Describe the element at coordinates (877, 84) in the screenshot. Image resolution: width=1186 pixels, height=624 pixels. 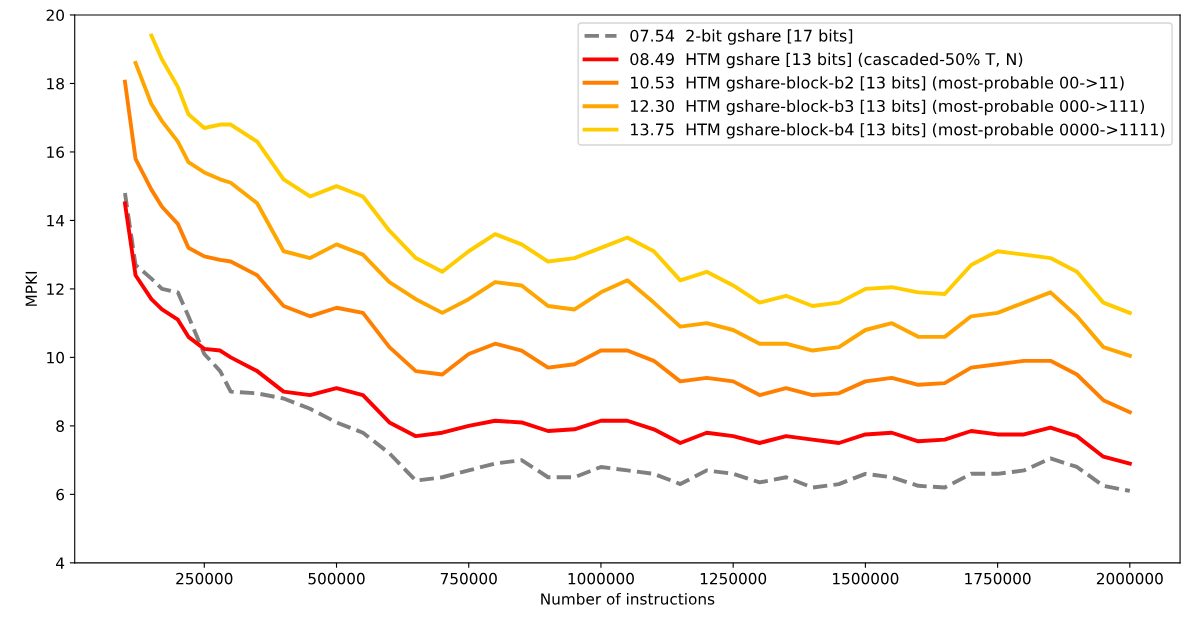
I see `legend-label: 10.53 HTM gshare-block-b2 [13 bits] (most-probable 00->11)` at that location.